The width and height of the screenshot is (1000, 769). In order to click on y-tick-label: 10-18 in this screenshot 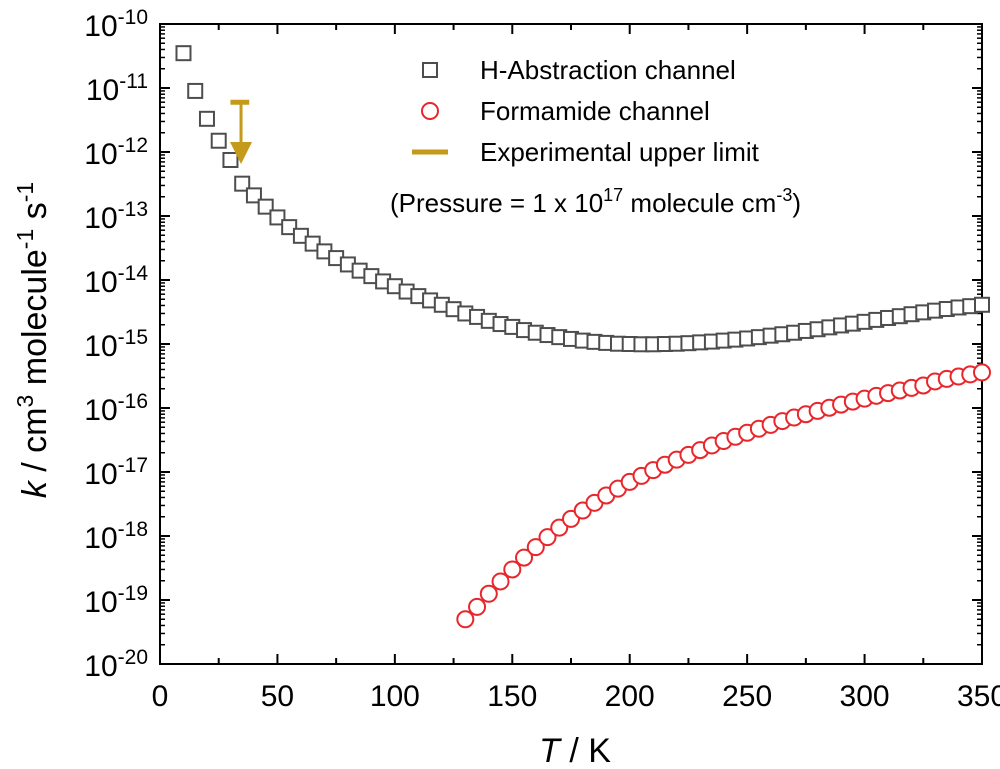, I will do `click(116, 536)`.